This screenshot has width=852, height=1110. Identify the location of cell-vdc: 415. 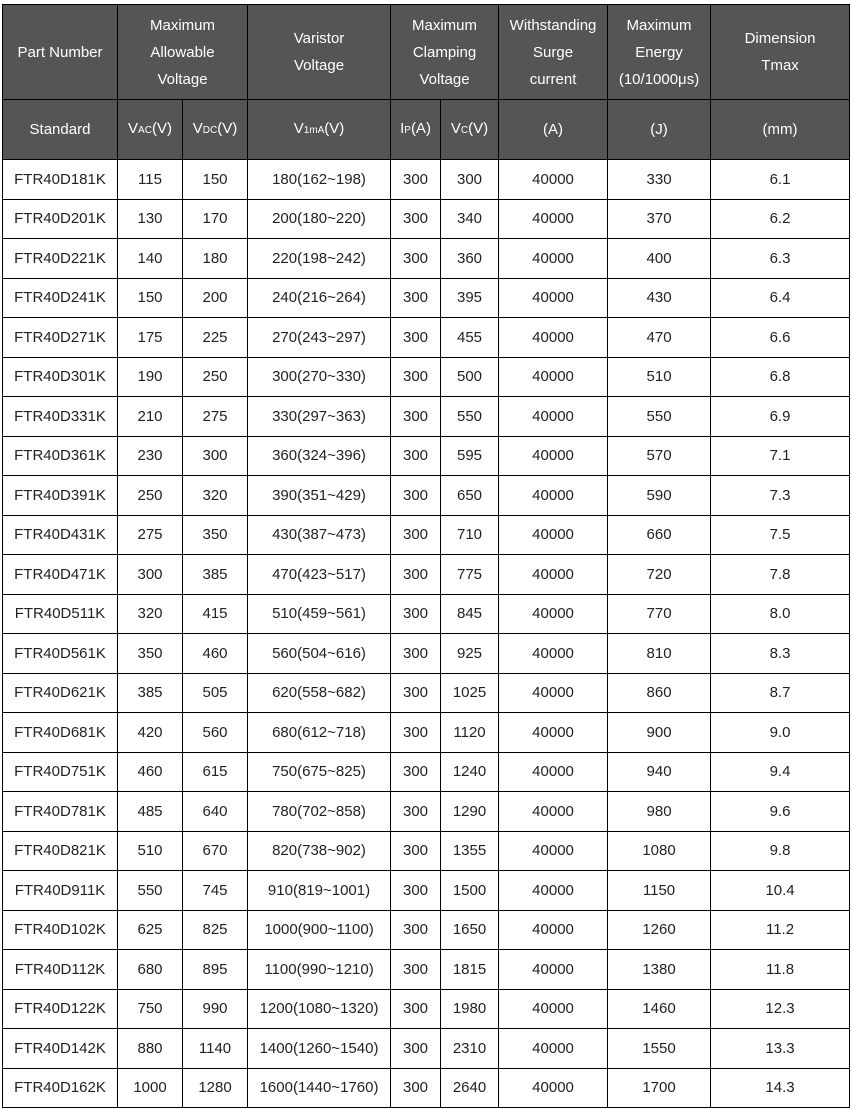
(215, 613).